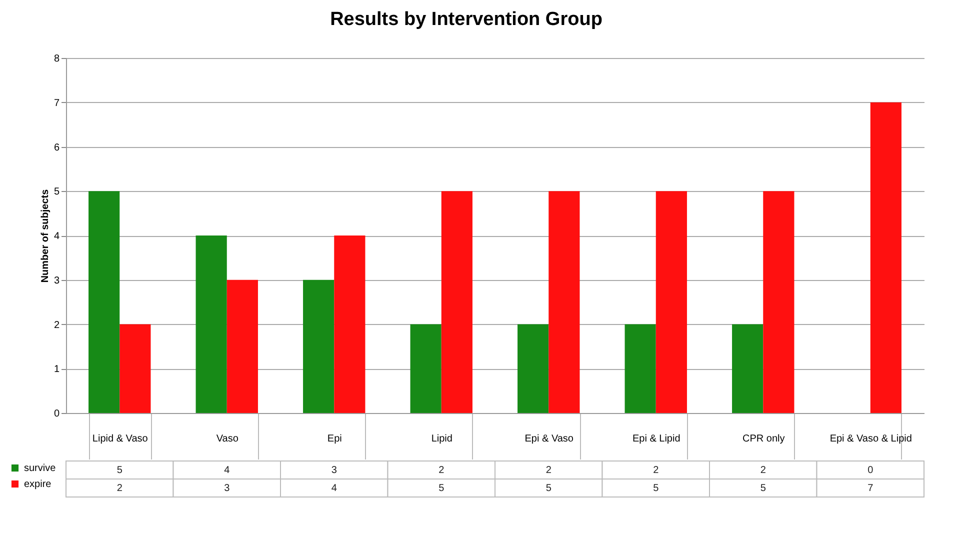  What do you see at coordinates (57, 280) in the screenshot?
I see `y-tick-label: 3` at bounding box center [57, 280].